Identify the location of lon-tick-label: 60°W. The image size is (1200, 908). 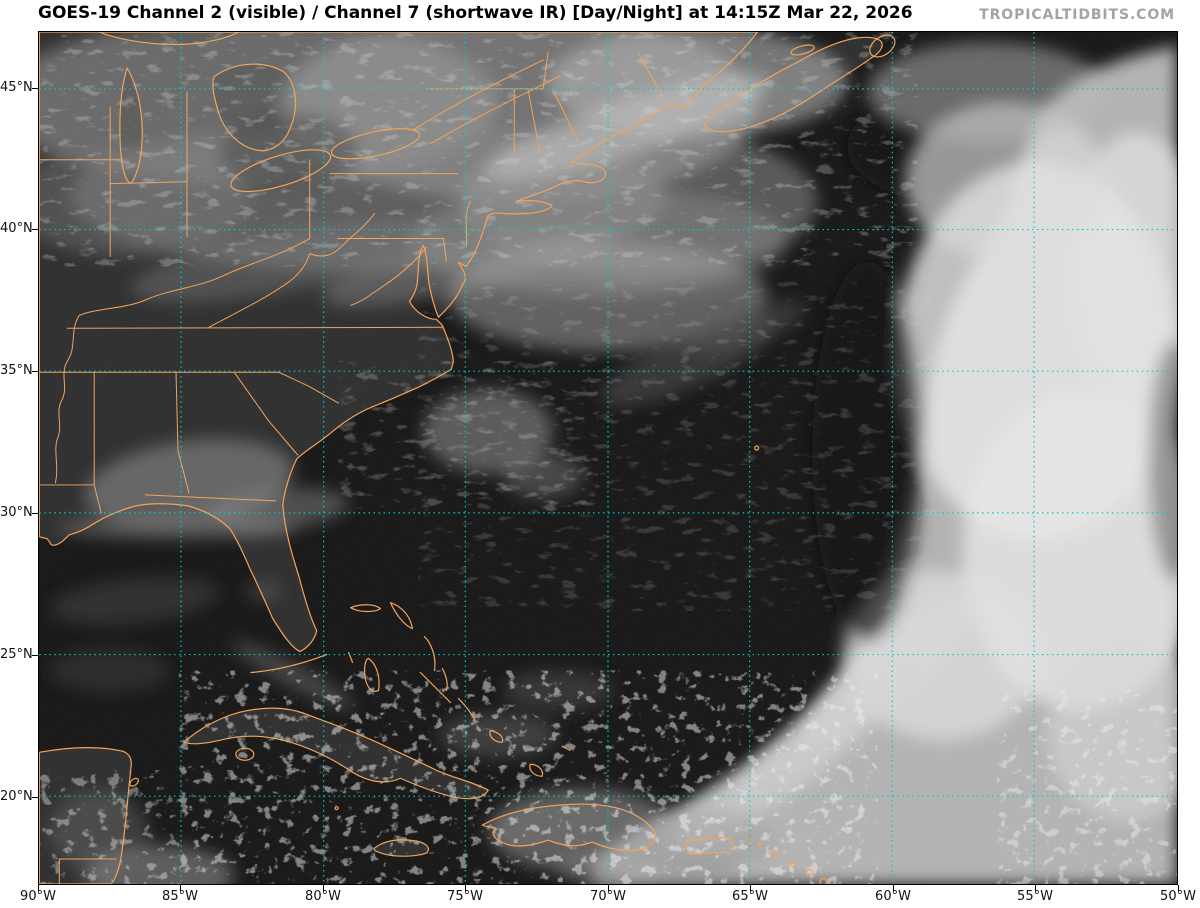
(893, 896).